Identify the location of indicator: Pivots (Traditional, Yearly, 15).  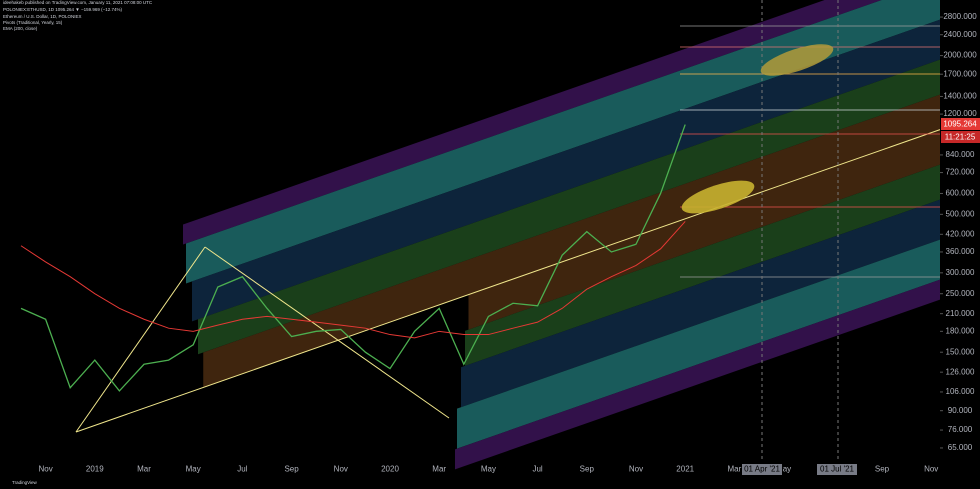
(33, 22).